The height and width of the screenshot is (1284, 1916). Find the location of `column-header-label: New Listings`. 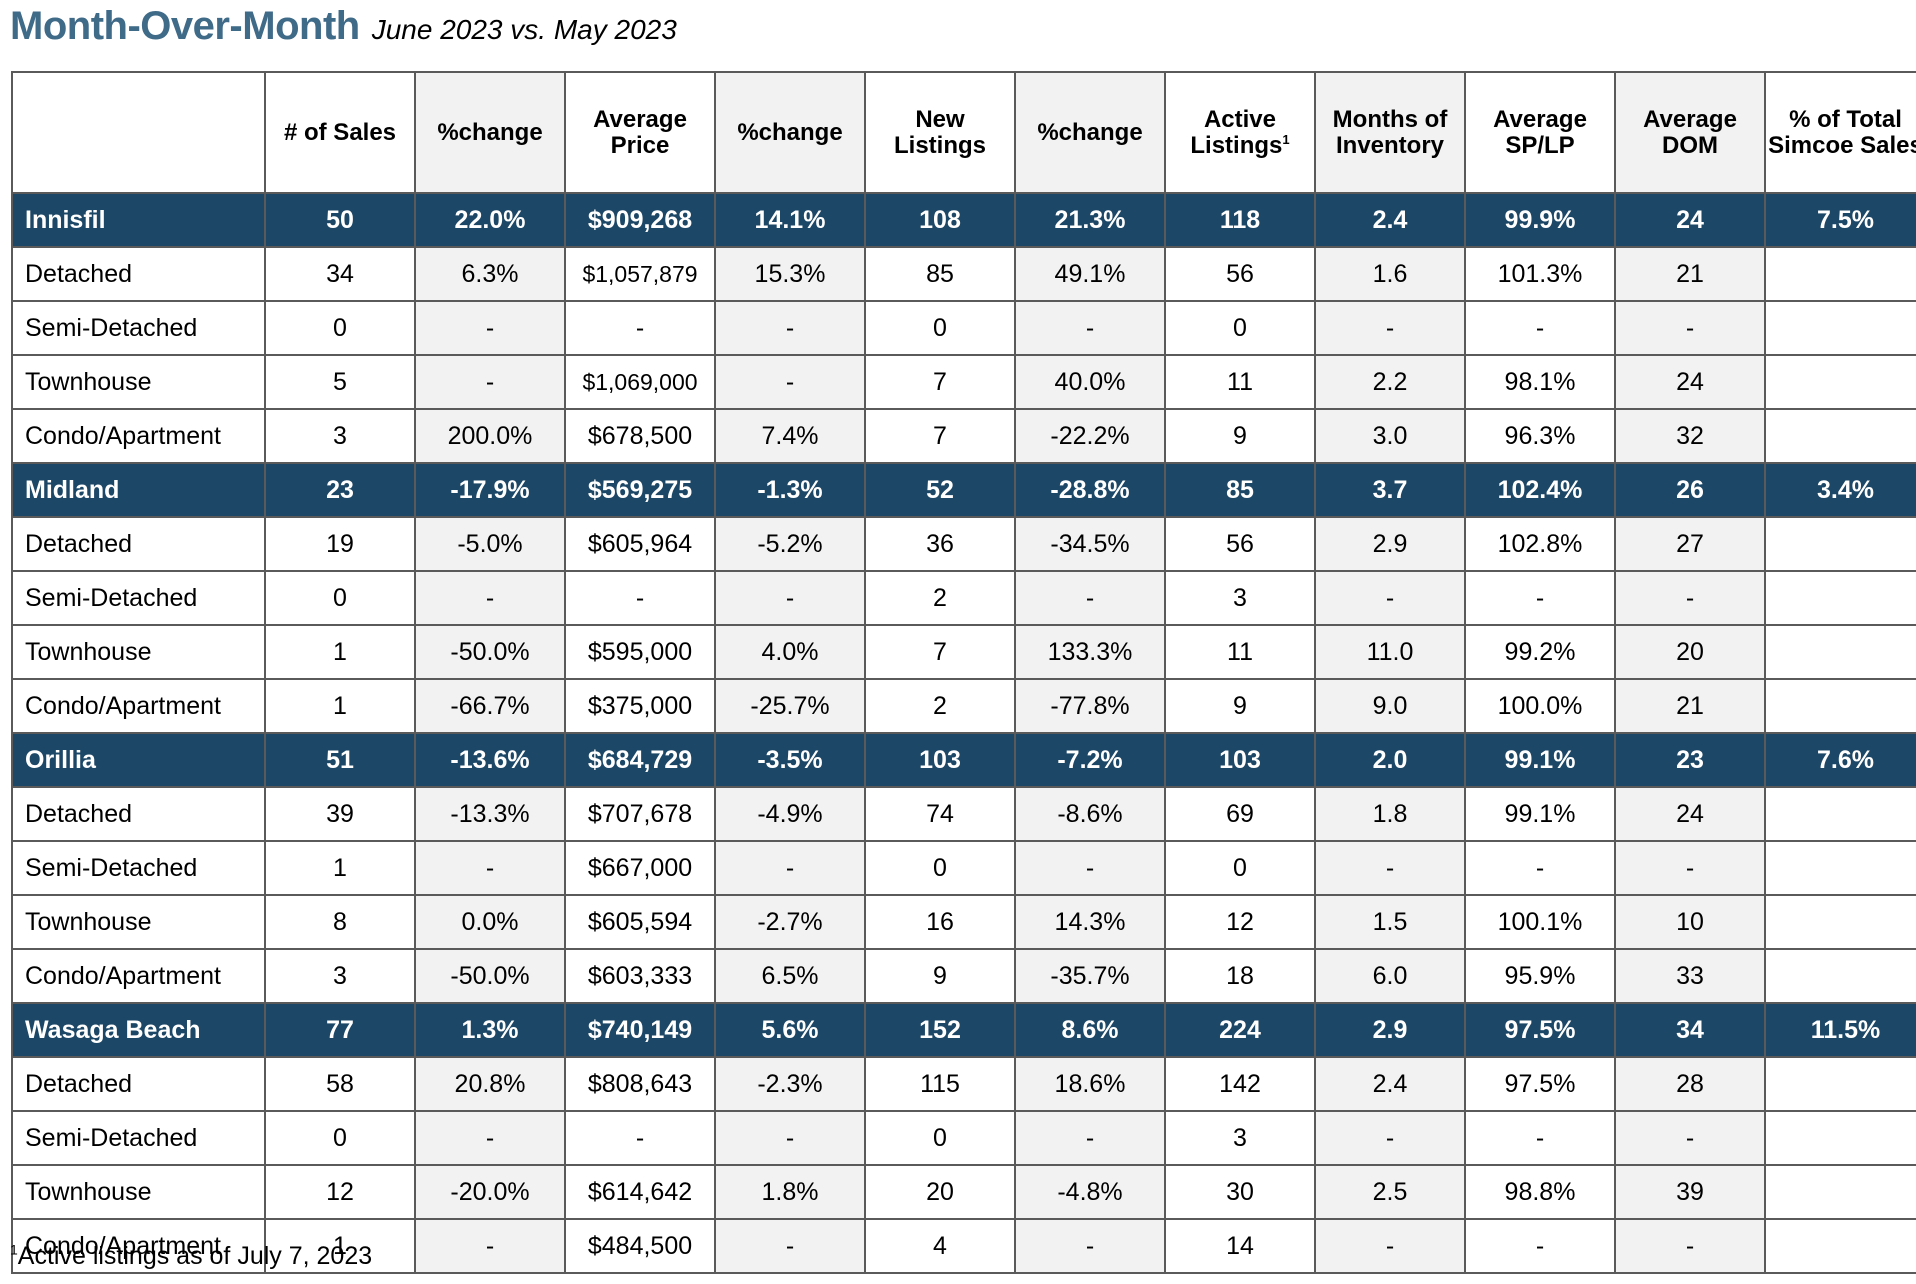

column-header-label: New Listings is located at coordinates (939, 132).